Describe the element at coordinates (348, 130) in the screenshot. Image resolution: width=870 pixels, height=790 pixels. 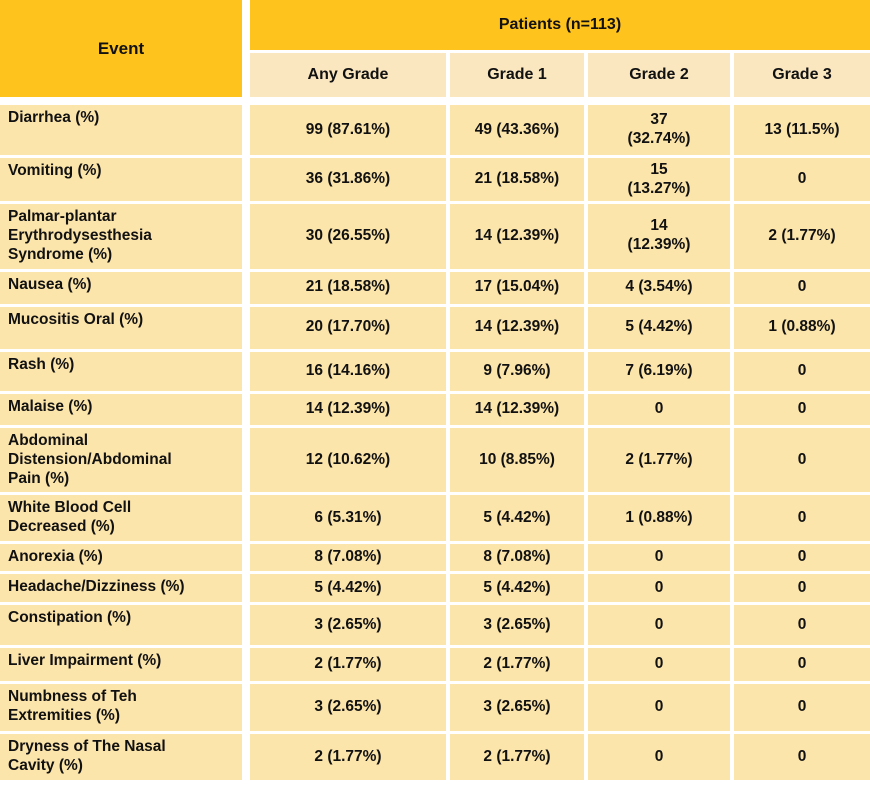
I see `value-cell: 99 (87.61%)` at that location.